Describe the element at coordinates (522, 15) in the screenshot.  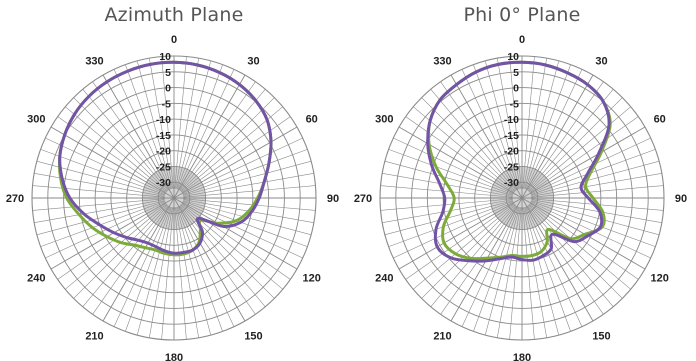
I see `chart-title: Phi 0° Plane` at that location.